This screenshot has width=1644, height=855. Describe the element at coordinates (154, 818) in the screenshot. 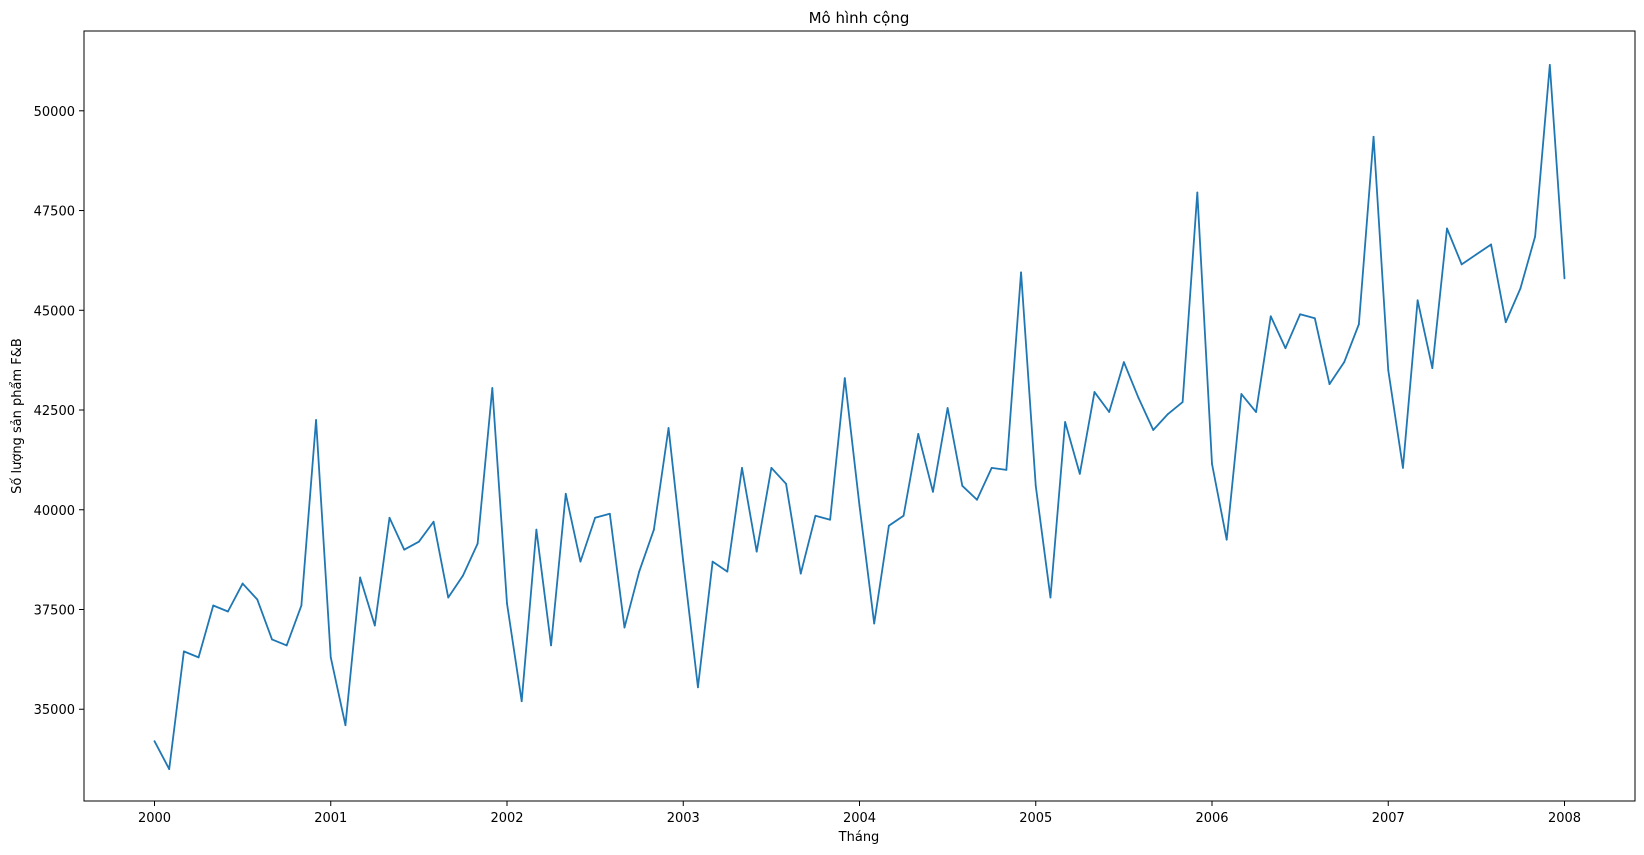

I see `x-tick-label: 2000` at that location.